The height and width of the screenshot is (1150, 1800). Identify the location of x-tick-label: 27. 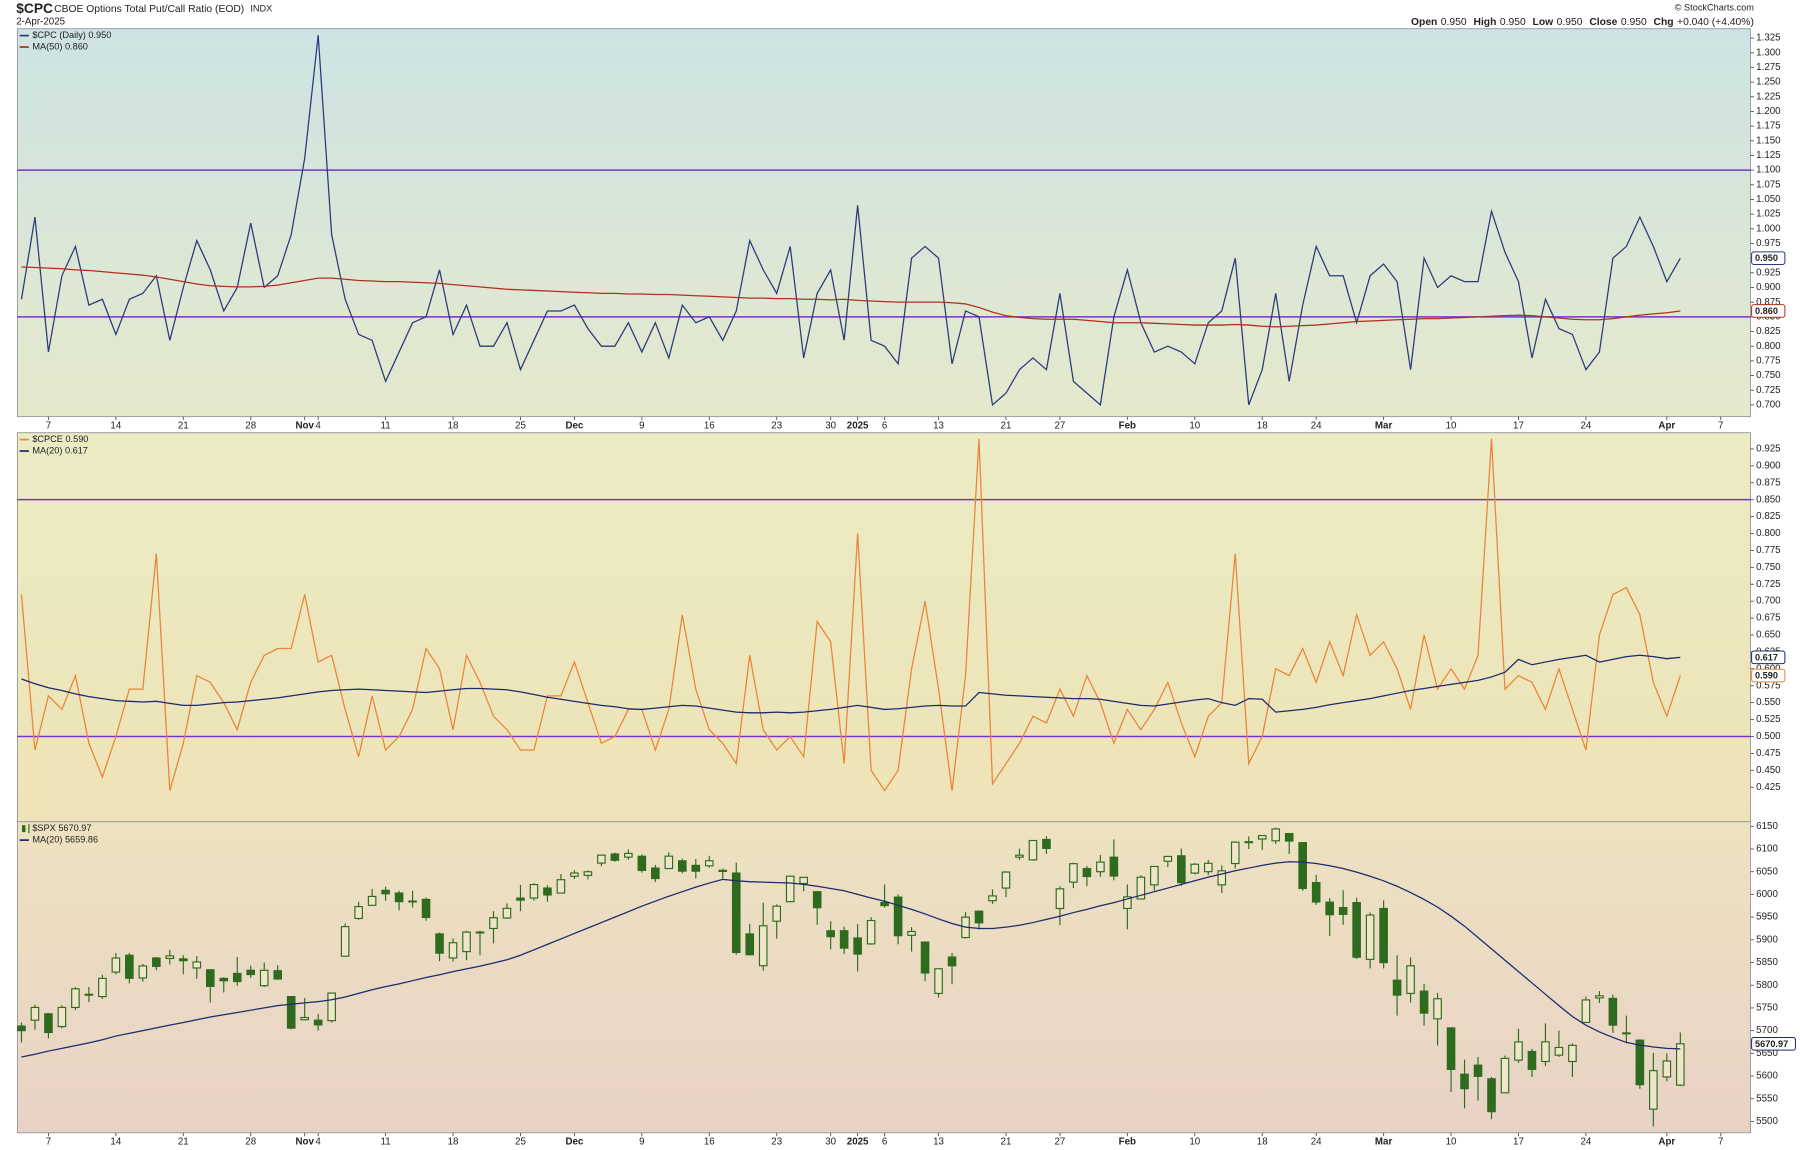
(1060, 425).